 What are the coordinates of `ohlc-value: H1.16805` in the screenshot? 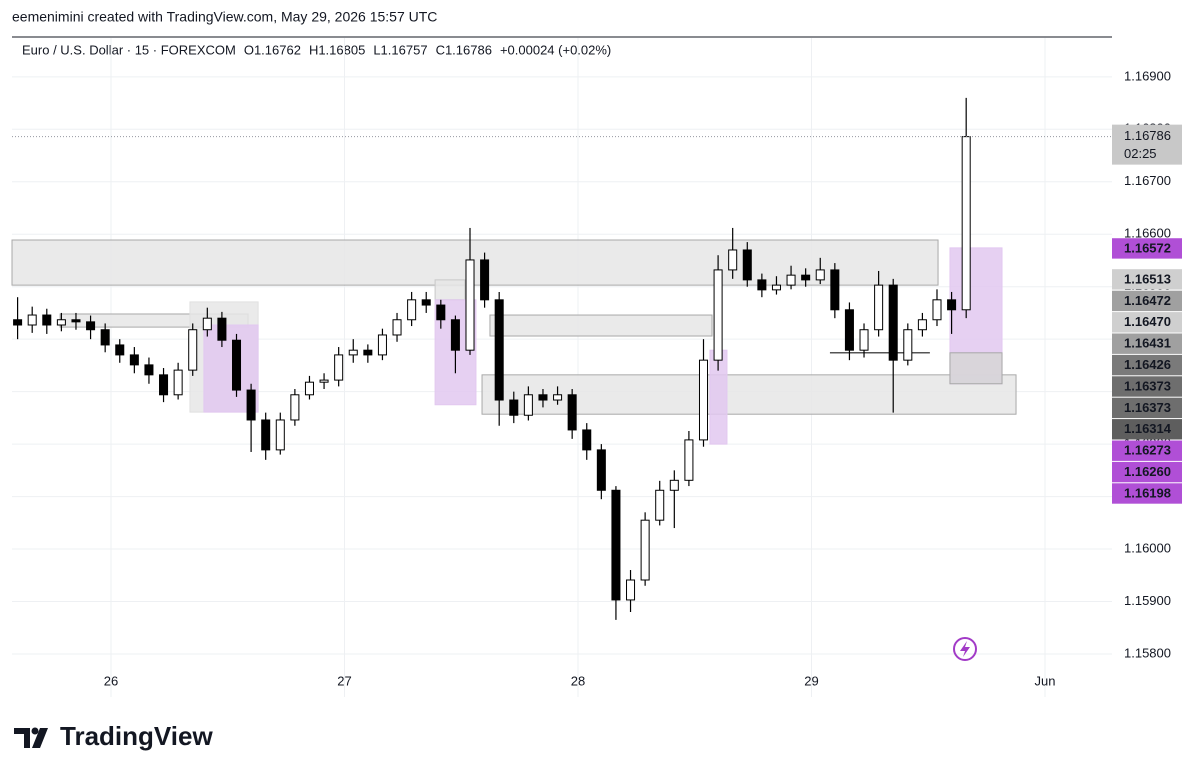 It's located at (337, 49).